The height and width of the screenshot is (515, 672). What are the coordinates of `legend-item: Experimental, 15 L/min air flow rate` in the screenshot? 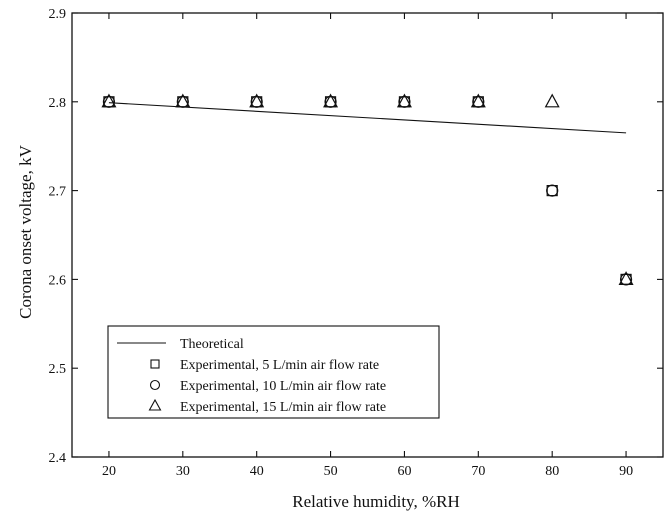 It's located at (267, 406).